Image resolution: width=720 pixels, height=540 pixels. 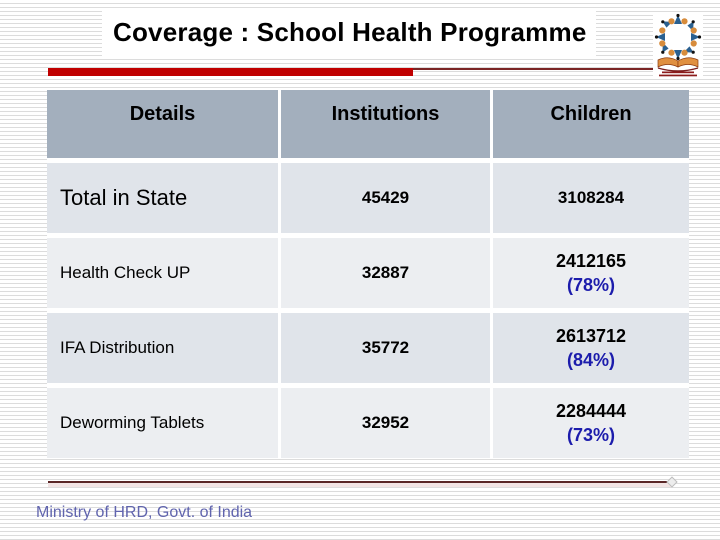 What do you see at coordinates (385, 124) in the screenshot?
I see `column-header-institutions: Institutions` at bounding box center [385, 124].